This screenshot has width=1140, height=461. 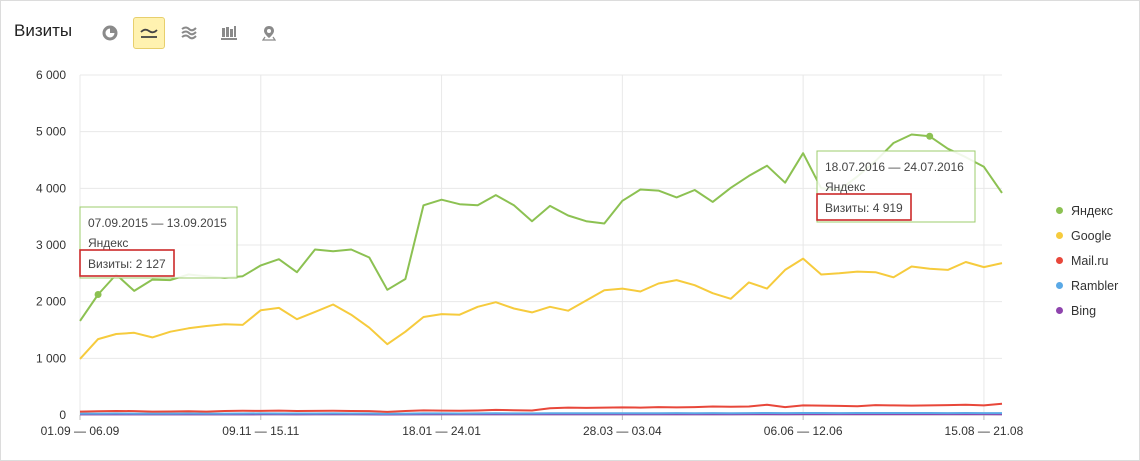 I want to click on legend-item: Bing, so click(x=1087, y=310).